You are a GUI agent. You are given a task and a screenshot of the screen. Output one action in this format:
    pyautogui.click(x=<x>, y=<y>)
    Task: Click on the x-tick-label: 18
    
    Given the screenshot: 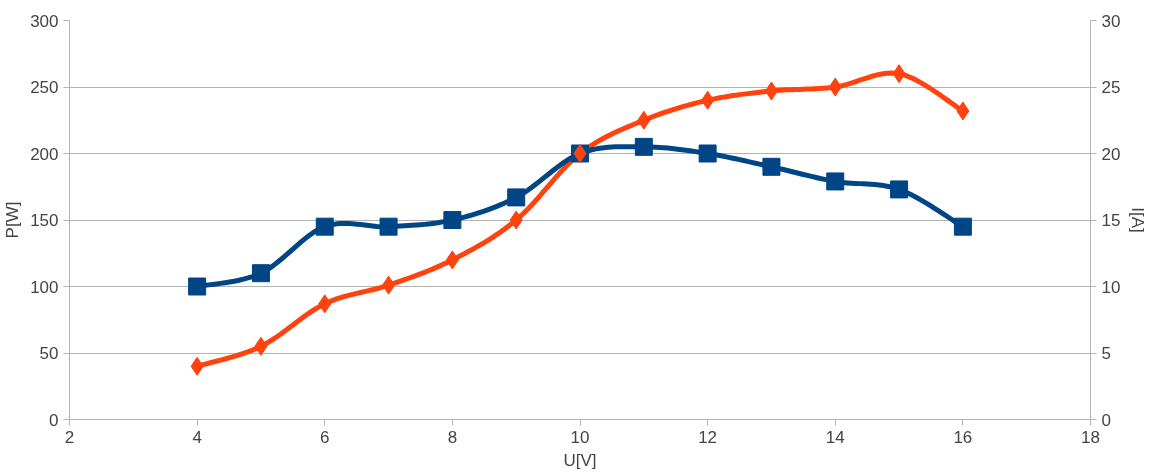 What is the action you would take?
    pyautogui.click(x=1090, y=437)
    